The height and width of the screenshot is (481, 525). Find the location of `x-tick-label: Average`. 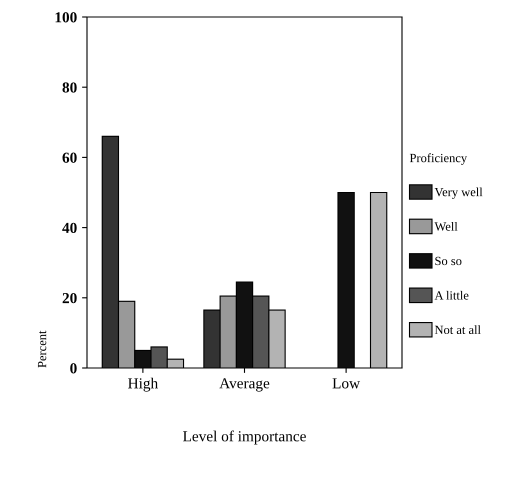

x-tick-label: Average is located at coordinates (244, 385).